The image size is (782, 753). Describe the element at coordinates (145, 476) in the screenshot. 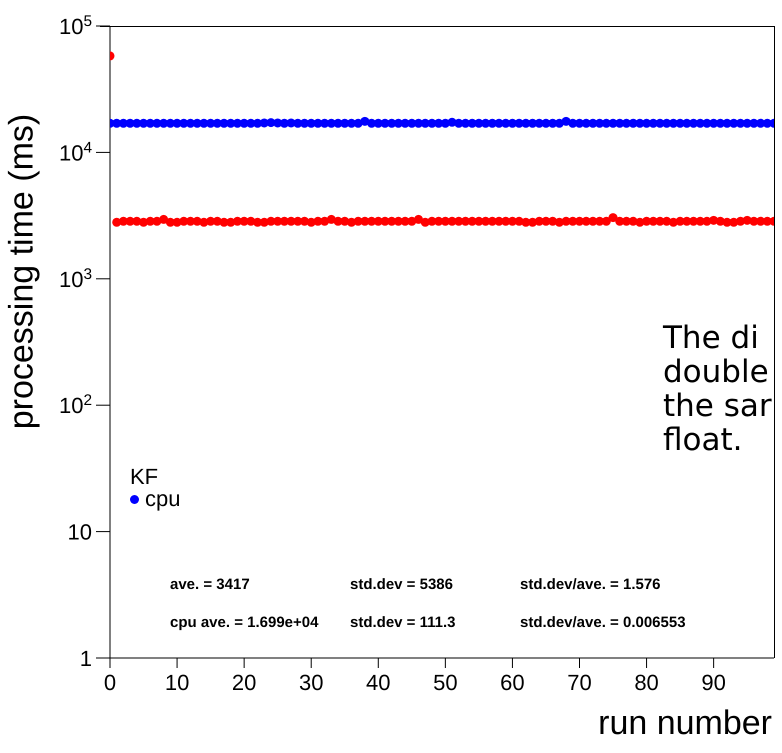

I see `legend-title: KF` at that location.